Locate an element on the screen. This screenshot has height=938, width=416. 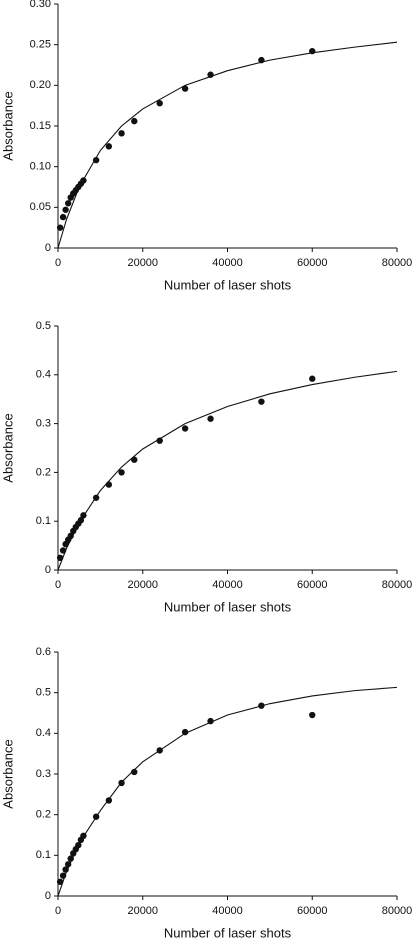
y-tick-label: 0.10 is located at coordinates (40, 167).